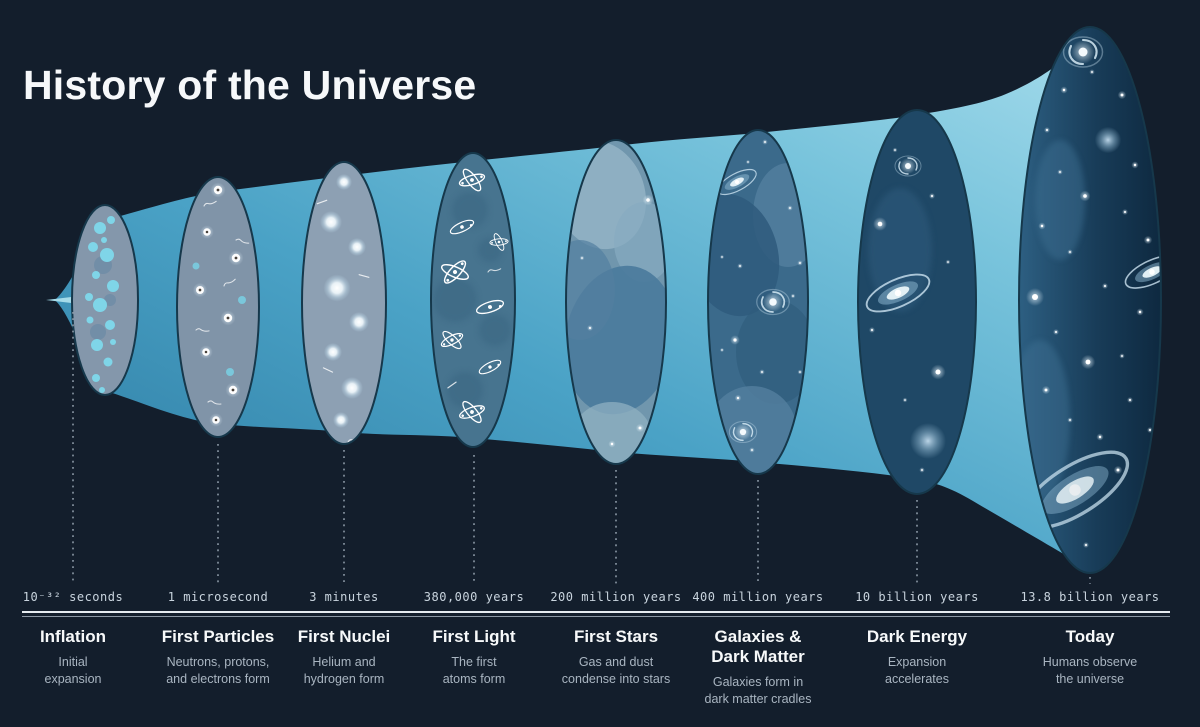  Describe the element at coordinates (1090, 597) in the screenshot. I see `epoch-time: 13.8 billion years` at that location.